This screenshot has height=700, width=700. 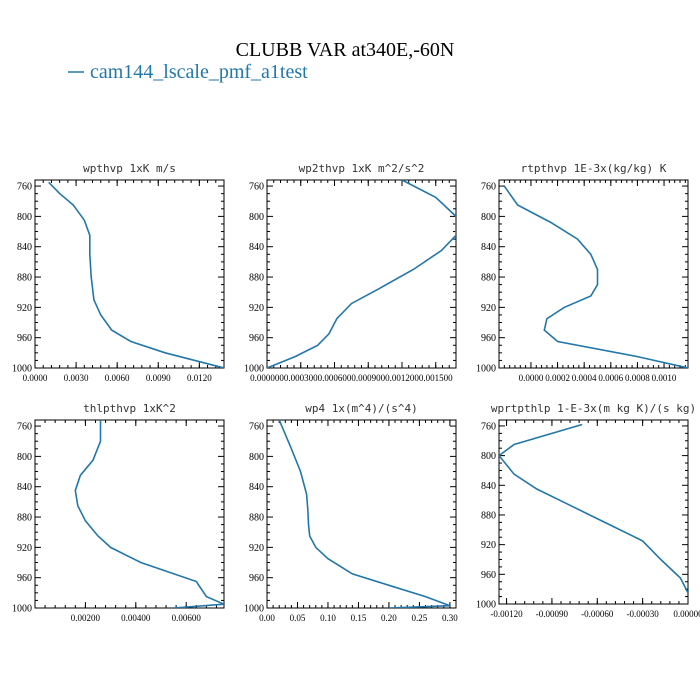 I want to click on x-tick-label: -0.00120, so click(x=506, y=614).